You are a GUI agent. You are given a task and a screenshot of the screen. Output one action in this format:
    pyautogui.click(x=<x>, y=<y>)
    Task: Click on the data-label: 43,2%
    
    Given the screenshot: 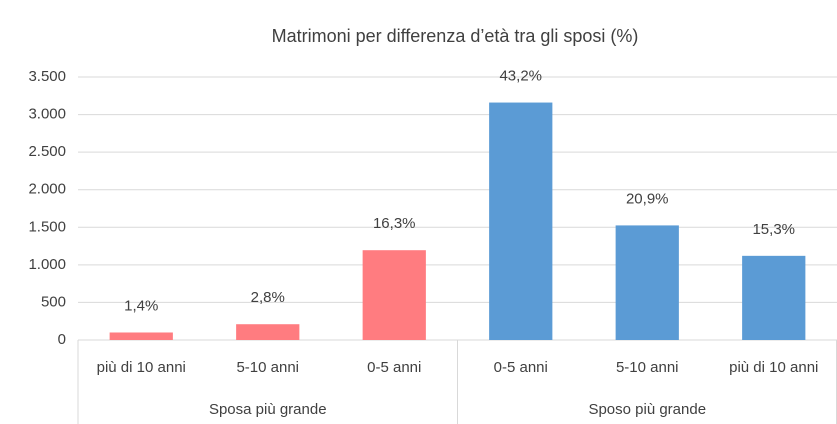 What is the action you would take?
    pyautogui.click(x=520, y=76)
    